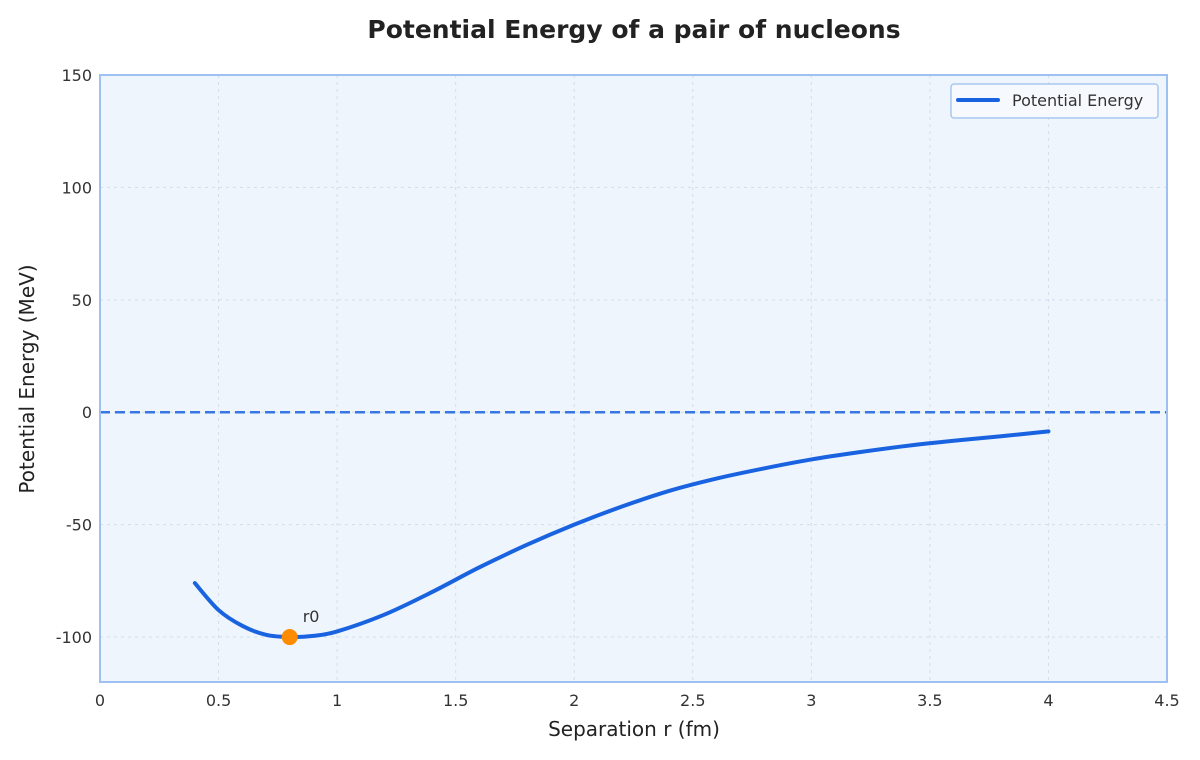 The width and height of the screenshot is (1200, 760). What do you see at coordinates (634, 729) in the screenshot?
I see `x-axis-label: Separation r (fm)` at bounding box center [634, 729].